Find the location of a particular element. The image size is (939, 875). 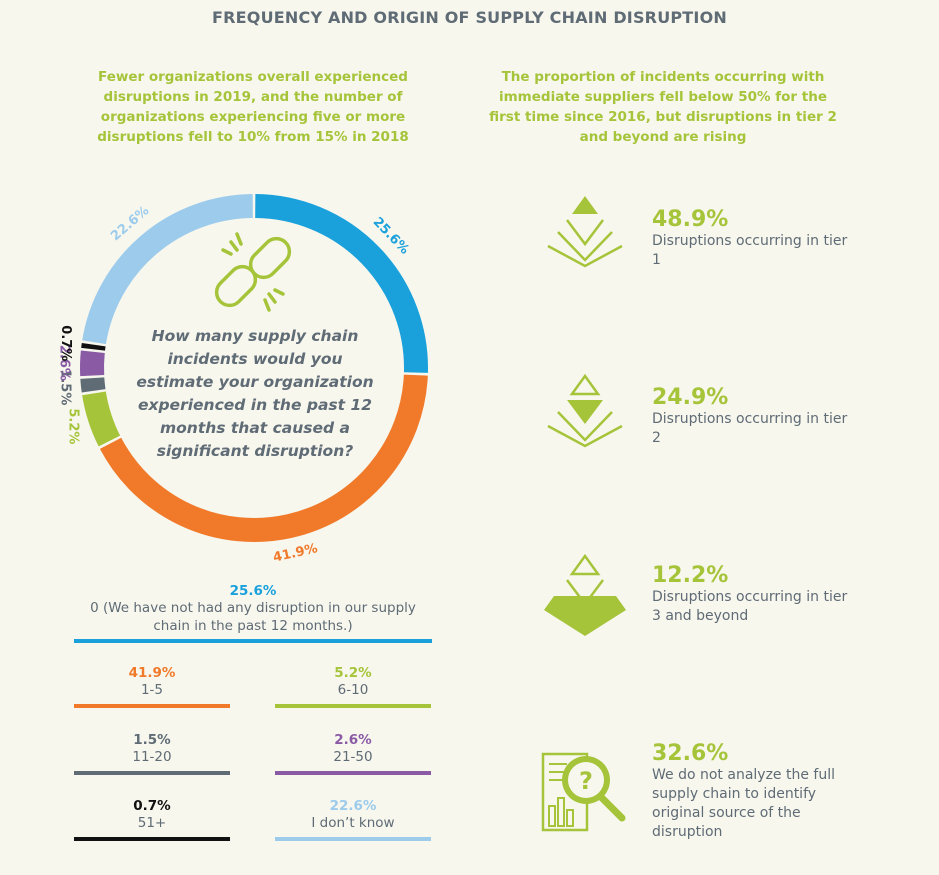

pyramid-tier2-icon is located at coordinates (585, 410).